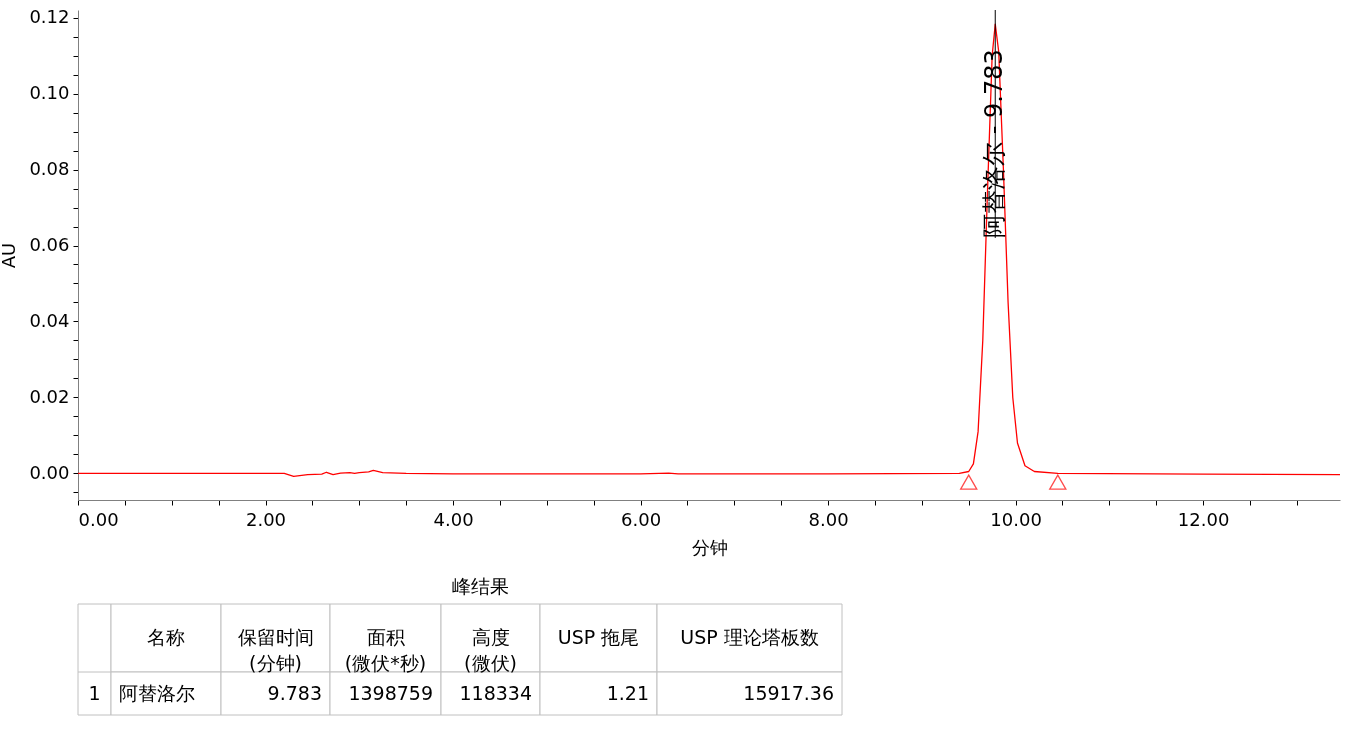 The width and height of the screenshot is (1369, 753). What do you see at coordinates (166, 637) in the screenshot?
I see `text: 名称` at bounding box center [166, 637].